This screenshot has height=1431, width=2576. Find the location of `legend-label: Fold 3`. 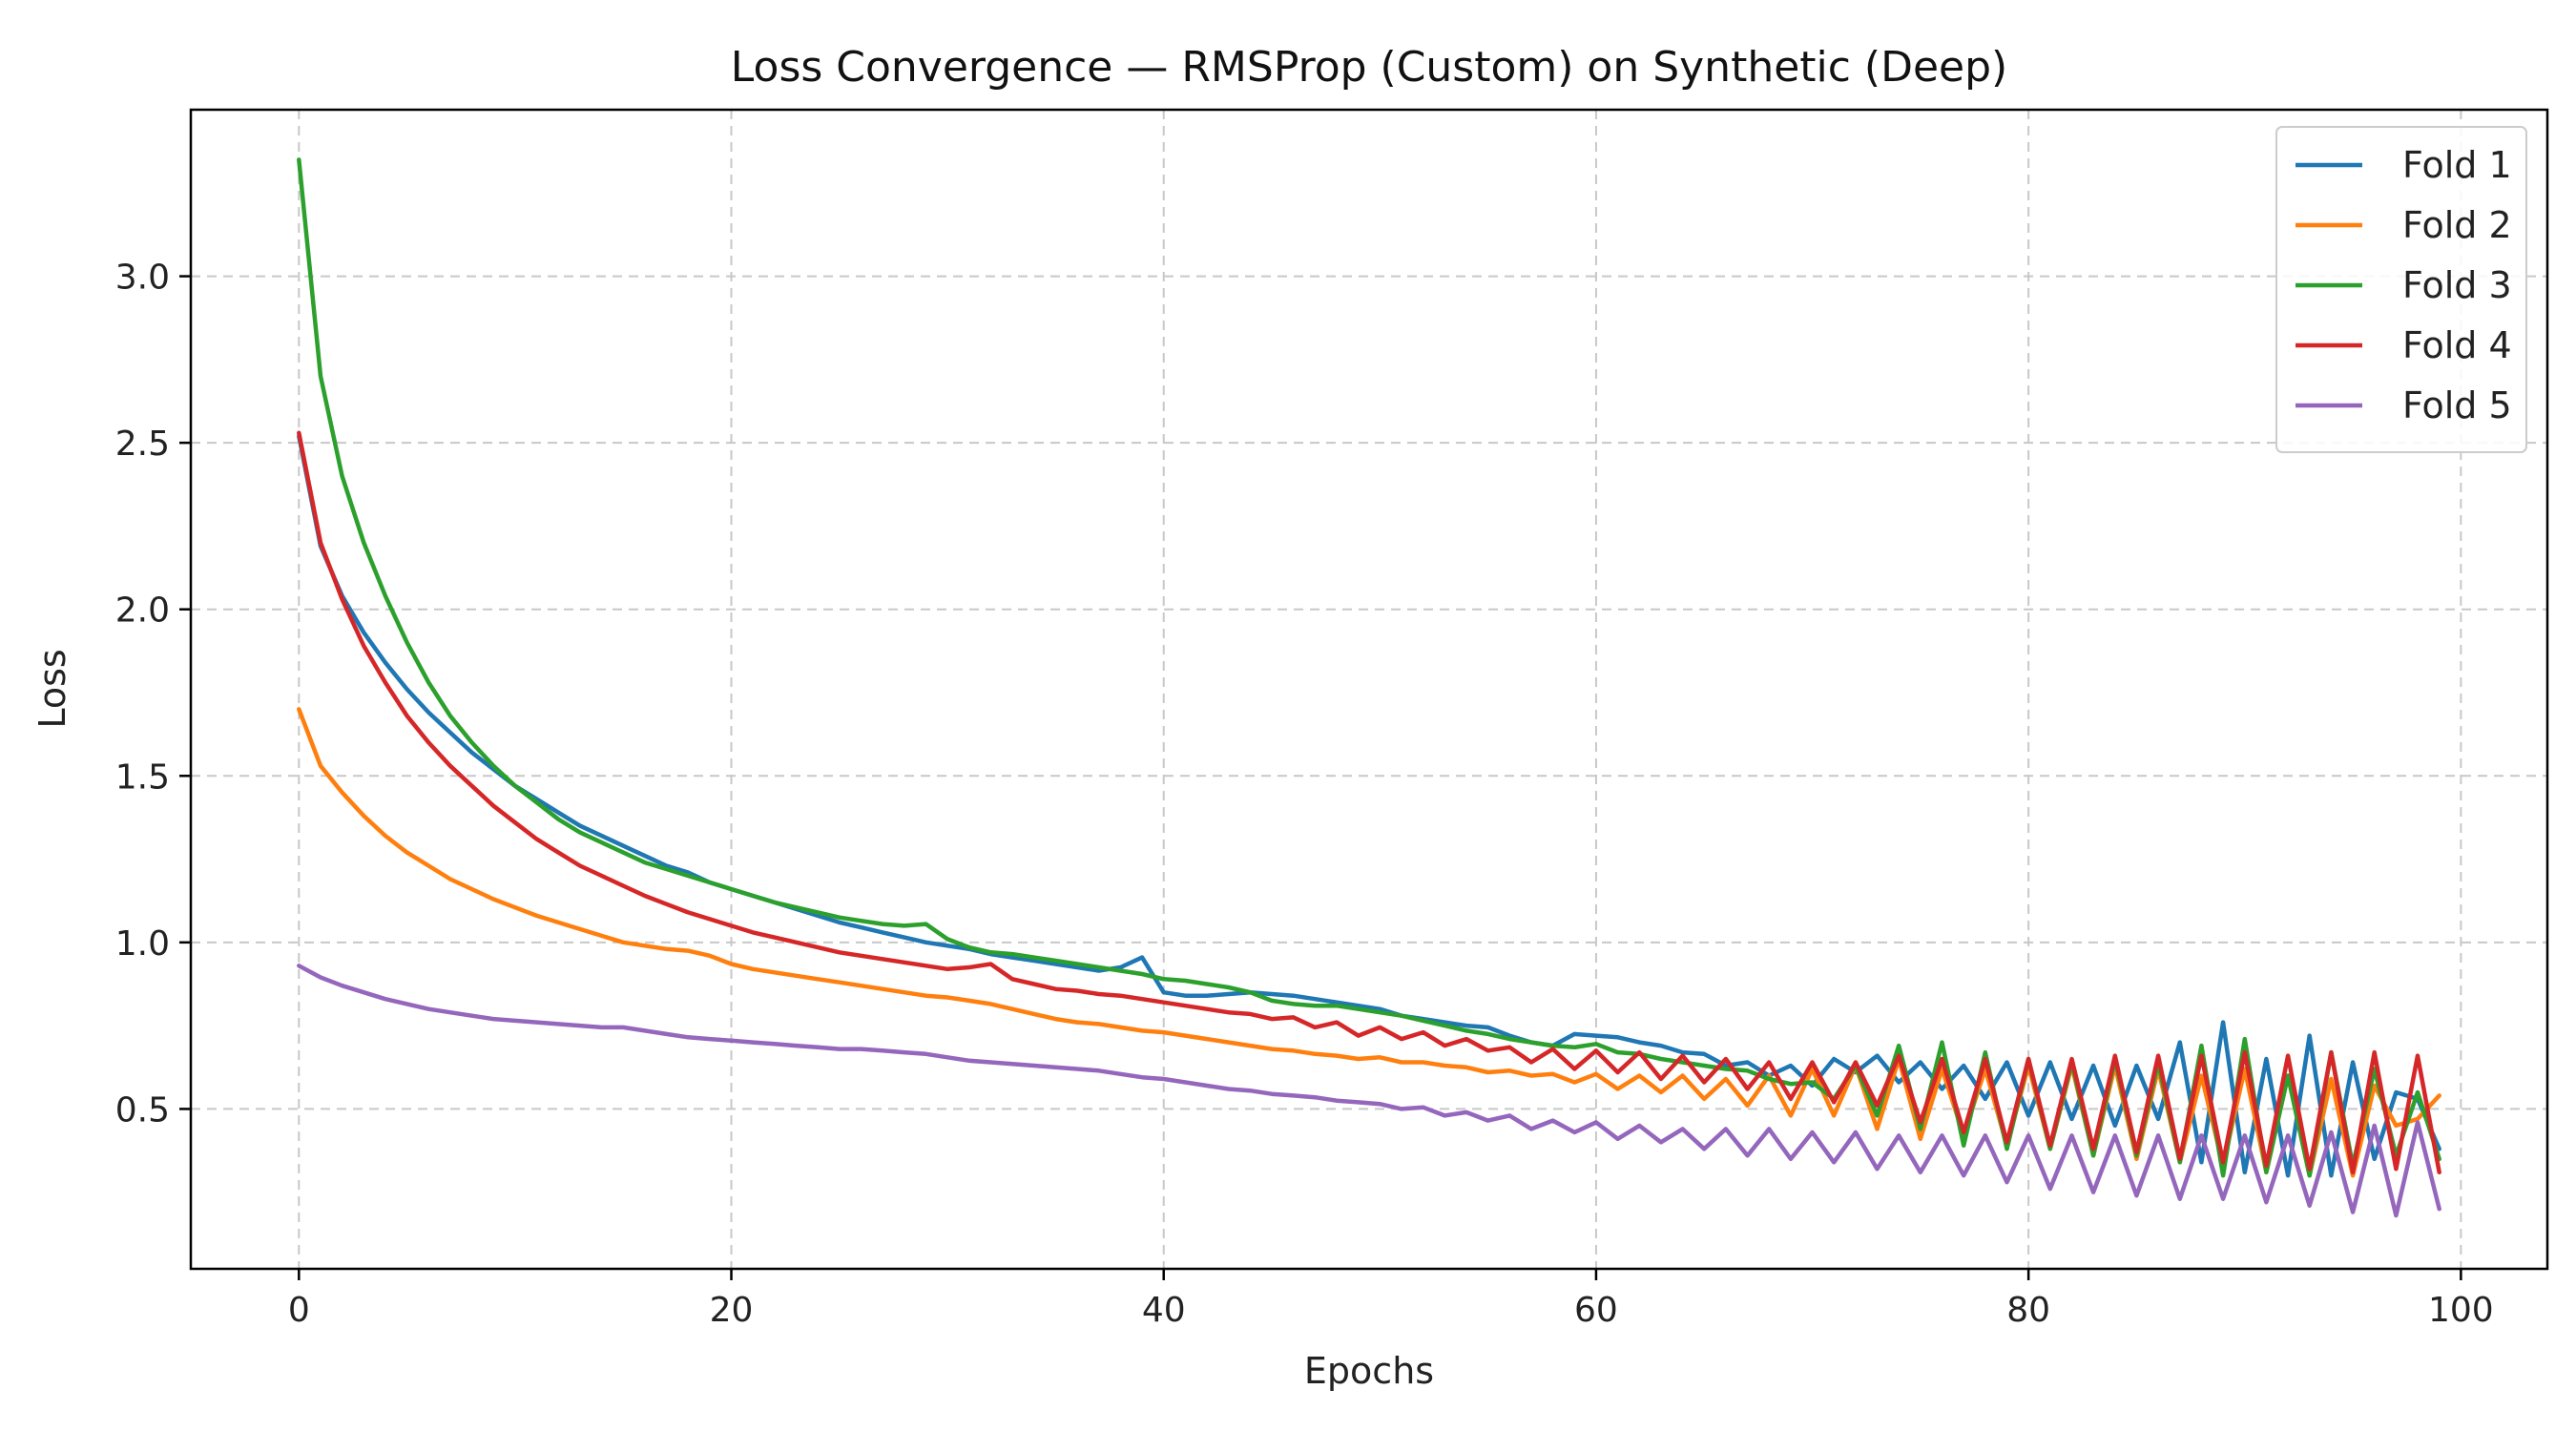

legend-label: Fold 3 is located at coordinates (2457, 285).